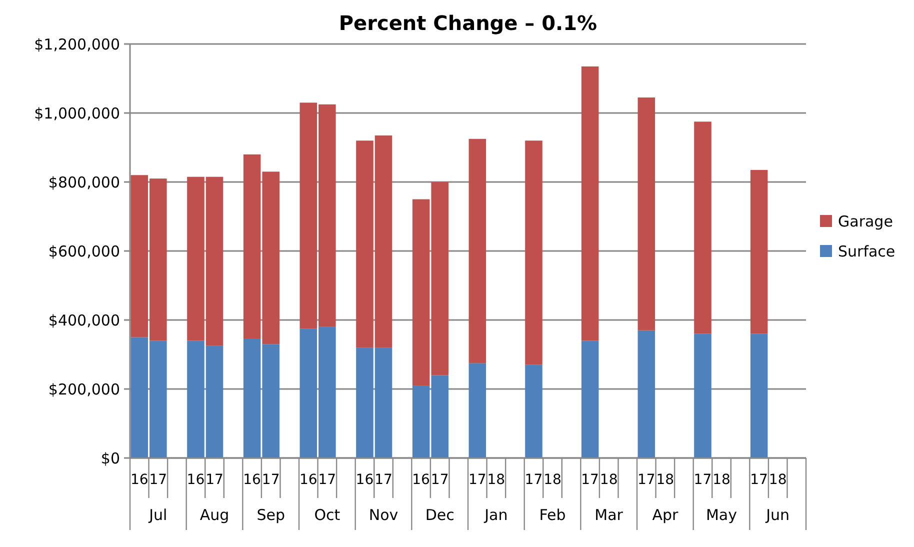 This screenshot has height=547, width=914. What do you see at coordinates (84, 320) in the screenshot?
I see `y-tick-label: $400,000` at bounding box center [84, 320].